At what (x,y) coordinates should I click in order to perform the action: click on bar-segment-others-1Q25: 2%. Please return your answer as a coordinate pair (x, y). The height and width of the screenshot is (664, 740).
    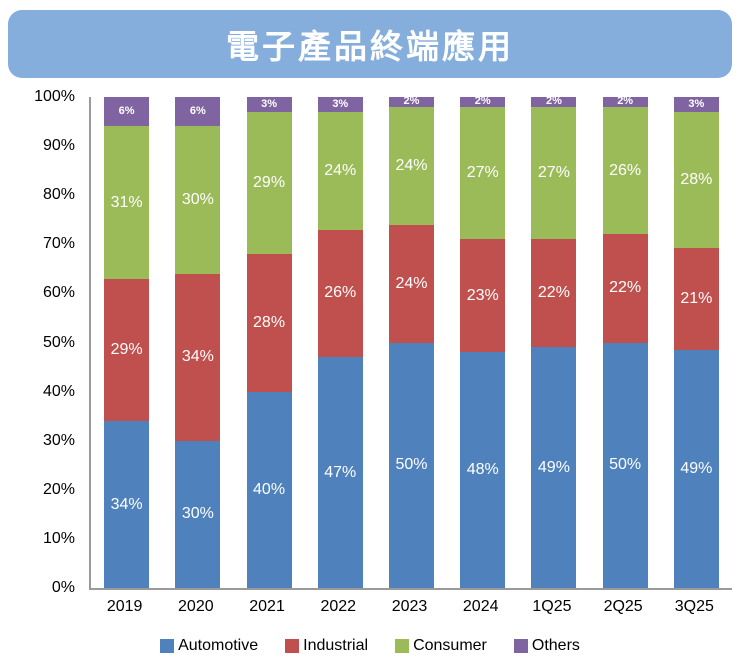
    Looking at the image, I should click on (554, 101).